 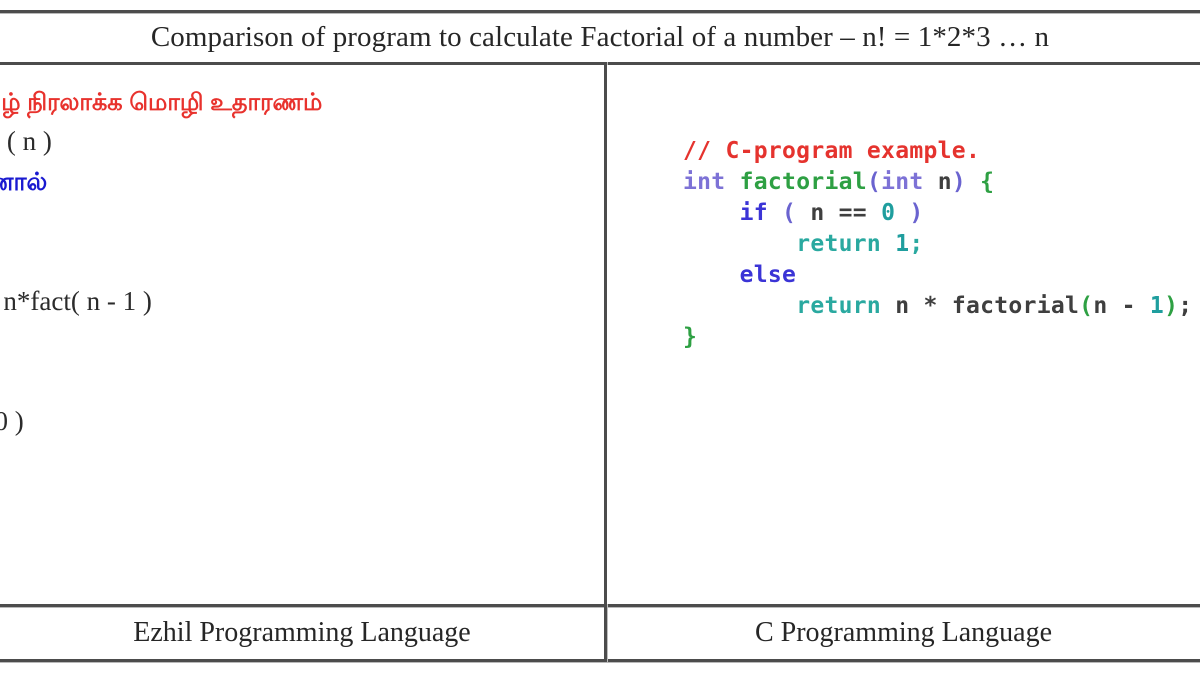 What do you see at coordinates (24, 182) in the screenshot?
I see `code-token: ஆனால்` at bounding box center [24, 182].